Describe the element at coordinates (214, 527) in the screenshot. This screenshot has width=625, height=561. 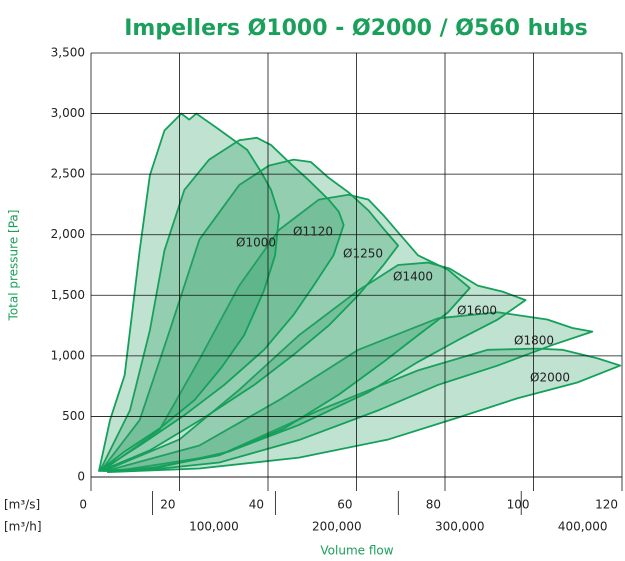
I see `x2-tick-label: 100,000` at that location.